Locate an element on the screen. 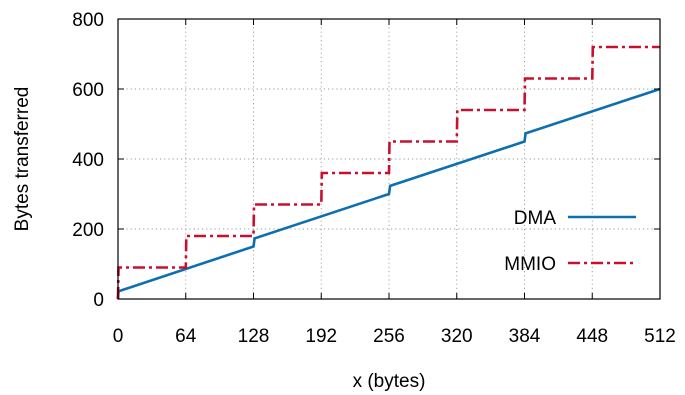  x-tick-label: 448 is located at coordinates (592, 336).